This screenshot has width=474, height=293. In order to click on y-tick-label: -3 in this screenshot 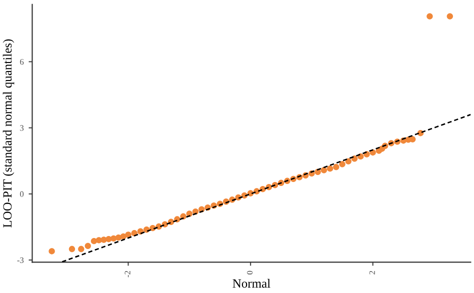, I will do `click(20, 260)`.